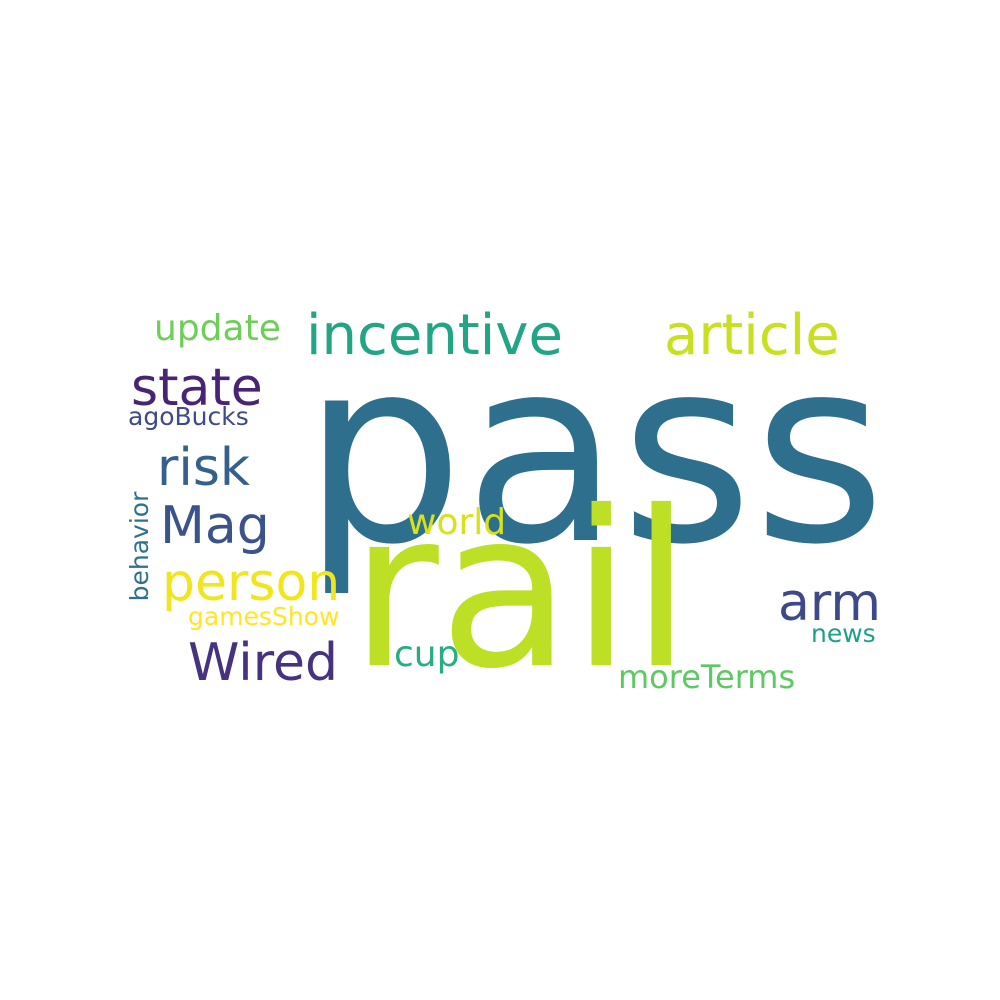 This screenshot has width=1000, height=1000. I want to click on word-update: update, so click(217, 328).